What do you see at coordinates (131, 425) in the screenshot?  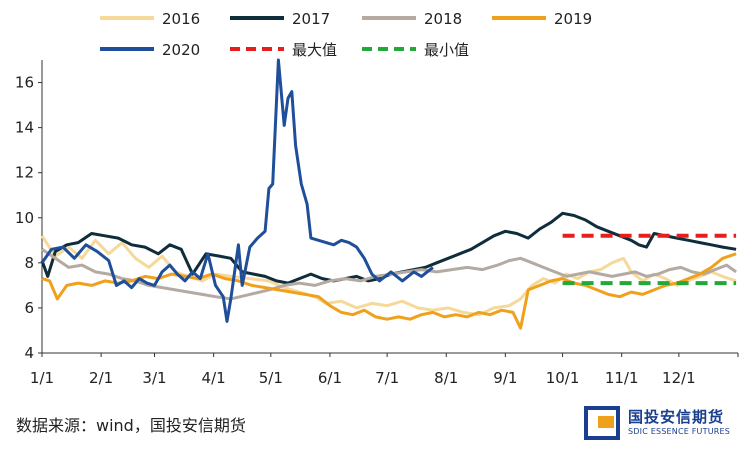 I see `data-source-note: 数据来源：wind，国投安信期货` at bounding box center [131, 425].